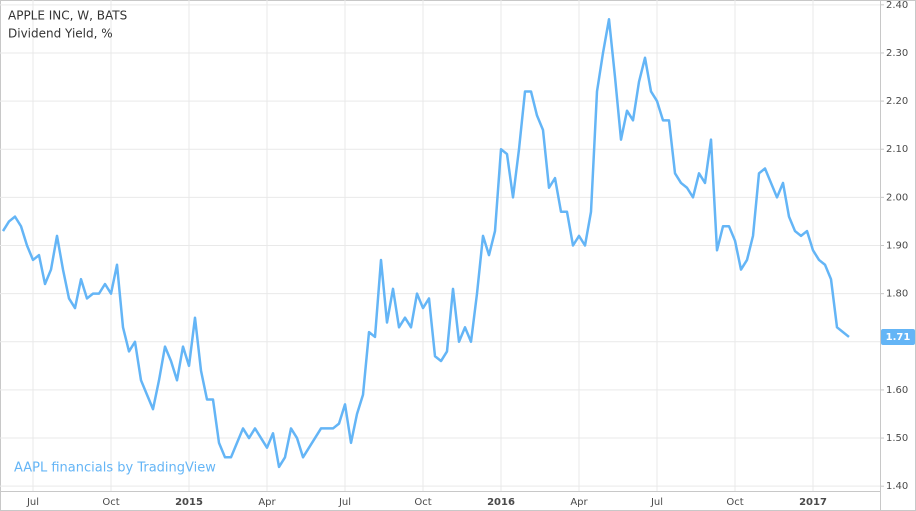 The image size is (916, 511). I want to click on y-tick-label: 1.50, so click(897, 438).